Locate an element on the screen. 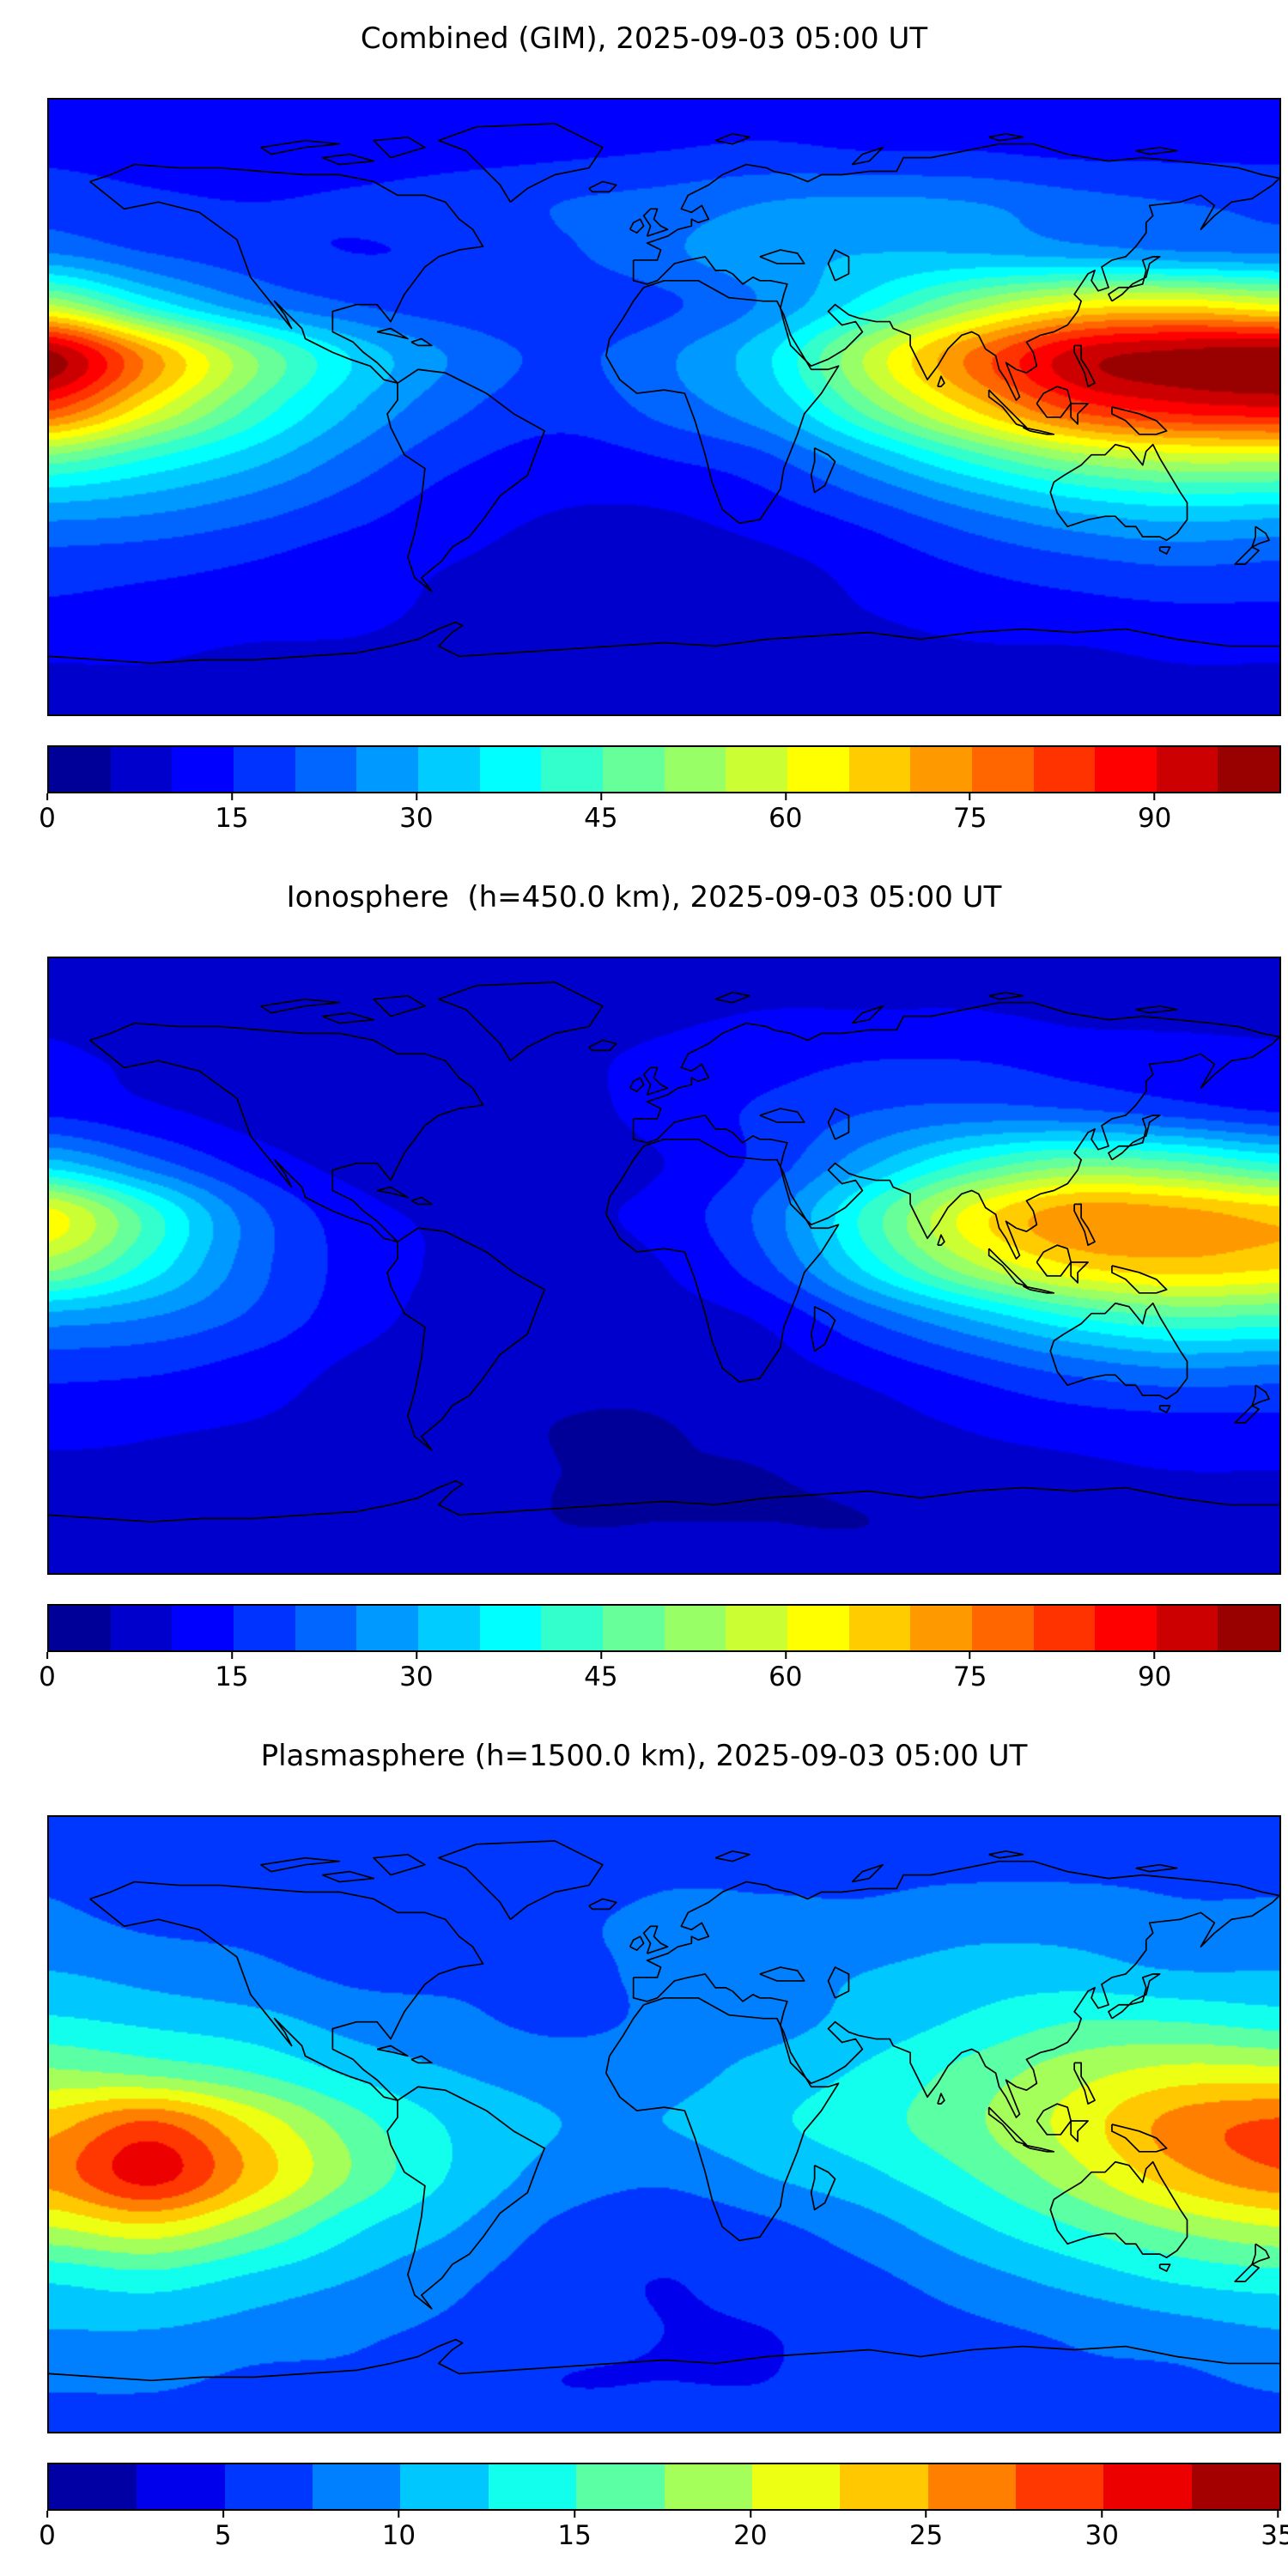 This screenshot has width=1288, height=2576. colorbar-ticks-combined: 0 15 30 45 60 75 90 is located at coordinates (658, 817).